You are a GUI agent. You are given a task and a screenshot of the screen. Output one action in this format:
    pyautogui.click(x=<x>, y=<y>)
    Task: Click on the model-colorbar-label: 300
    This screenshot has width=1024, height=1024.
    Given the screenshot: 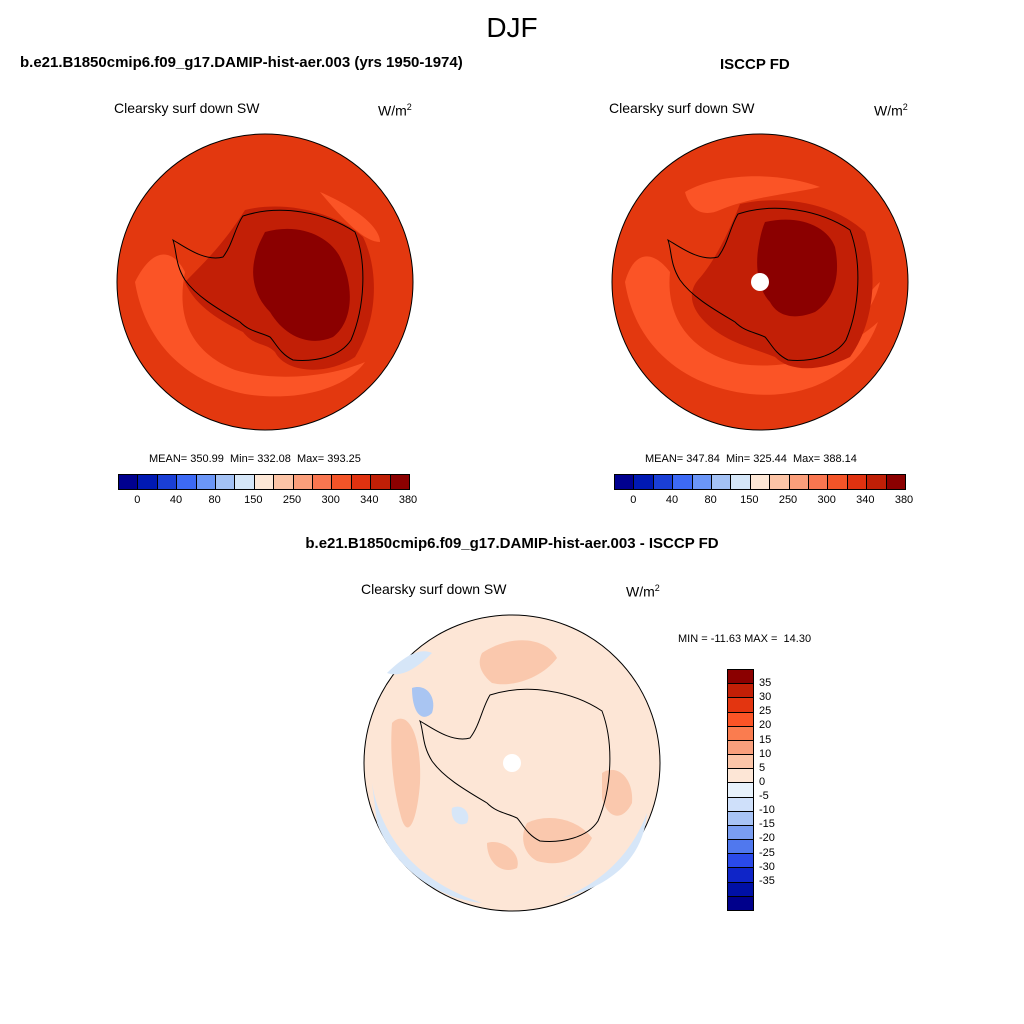 What is the action you would take?
    pyautogui.click(x=330, y=500)
    